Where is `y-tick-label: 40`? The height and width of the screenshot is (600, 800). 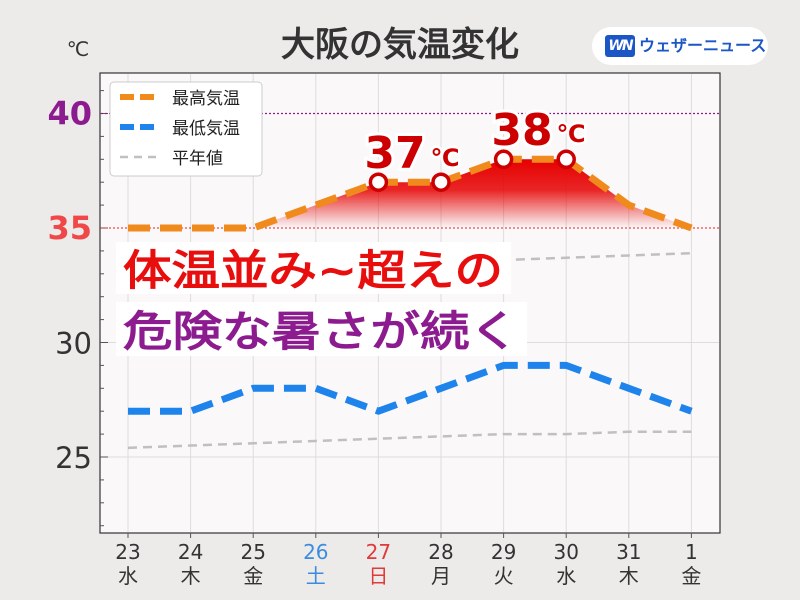 y-tick-label: 40 is located at coordinates (69, 114).